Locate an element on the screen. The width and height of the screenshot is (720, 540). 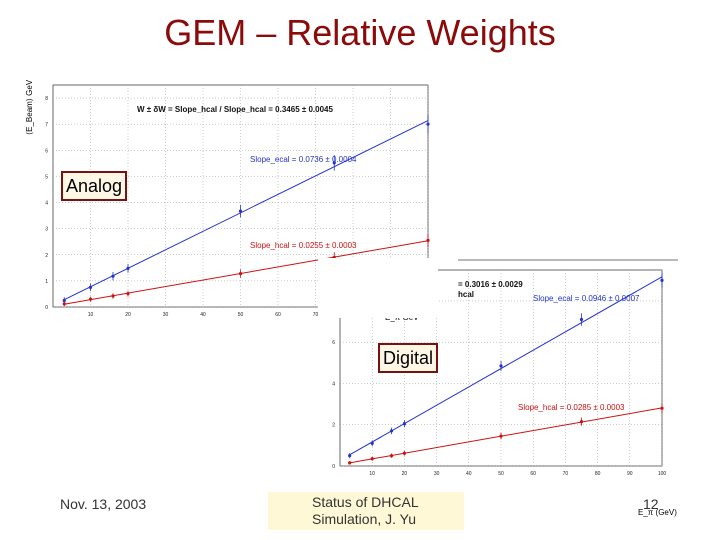
analog-xtick-label: 30 is located at coordinates (166, 315).